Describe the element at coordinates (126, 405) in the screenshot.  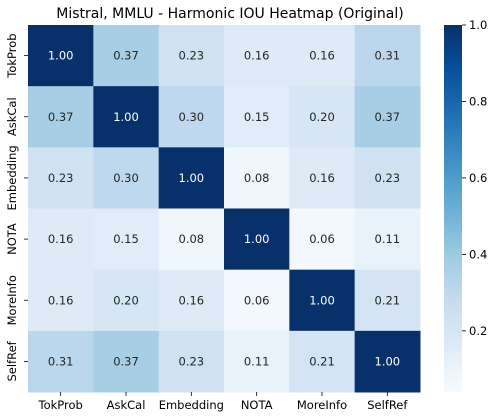
I see `x-tick-label: AskCal` at that location.